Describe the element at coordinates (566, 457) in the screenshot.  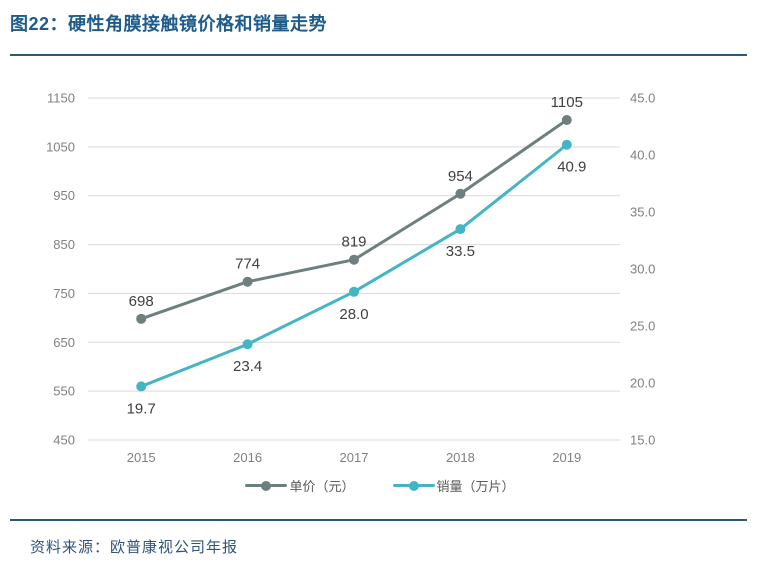
I see `svg-text: 2019` at that location.